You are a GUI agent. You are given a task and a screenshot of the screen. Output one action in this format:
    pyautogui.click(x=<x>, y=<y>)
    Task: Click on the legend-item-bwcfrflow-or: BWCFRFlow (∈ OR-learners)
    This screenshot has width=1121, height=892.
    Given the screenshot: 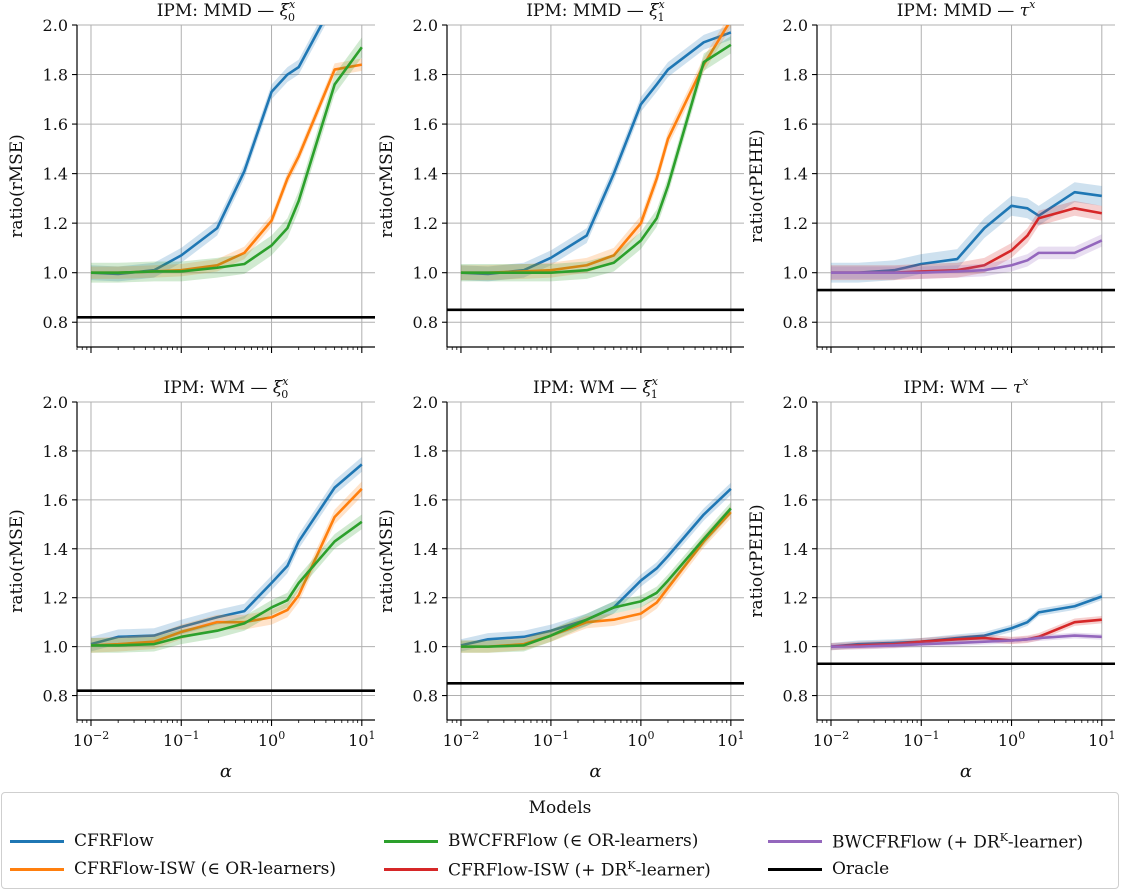 What is the action you would take?
    pyautogui.click(x=541, y=841)
    